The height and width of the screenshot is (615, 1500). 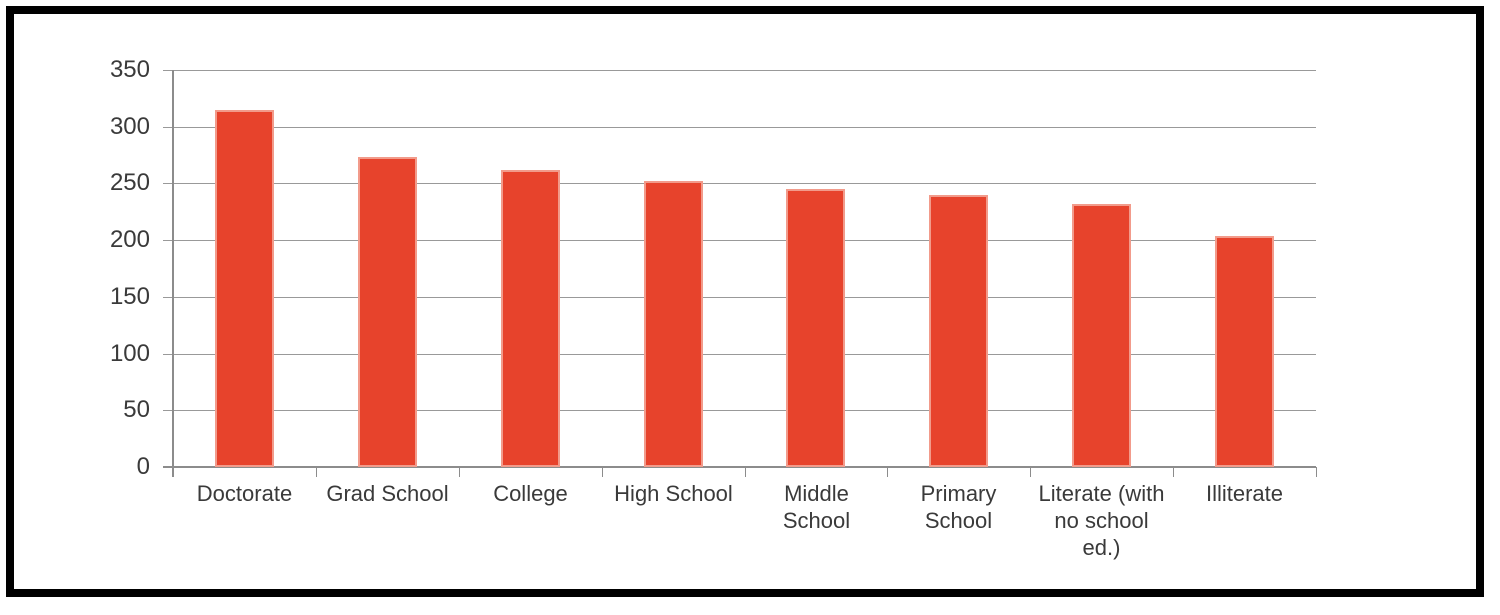 I want to click on x-axis-category-label: Literate (with no school ed.), so click(x=1101, y=520).